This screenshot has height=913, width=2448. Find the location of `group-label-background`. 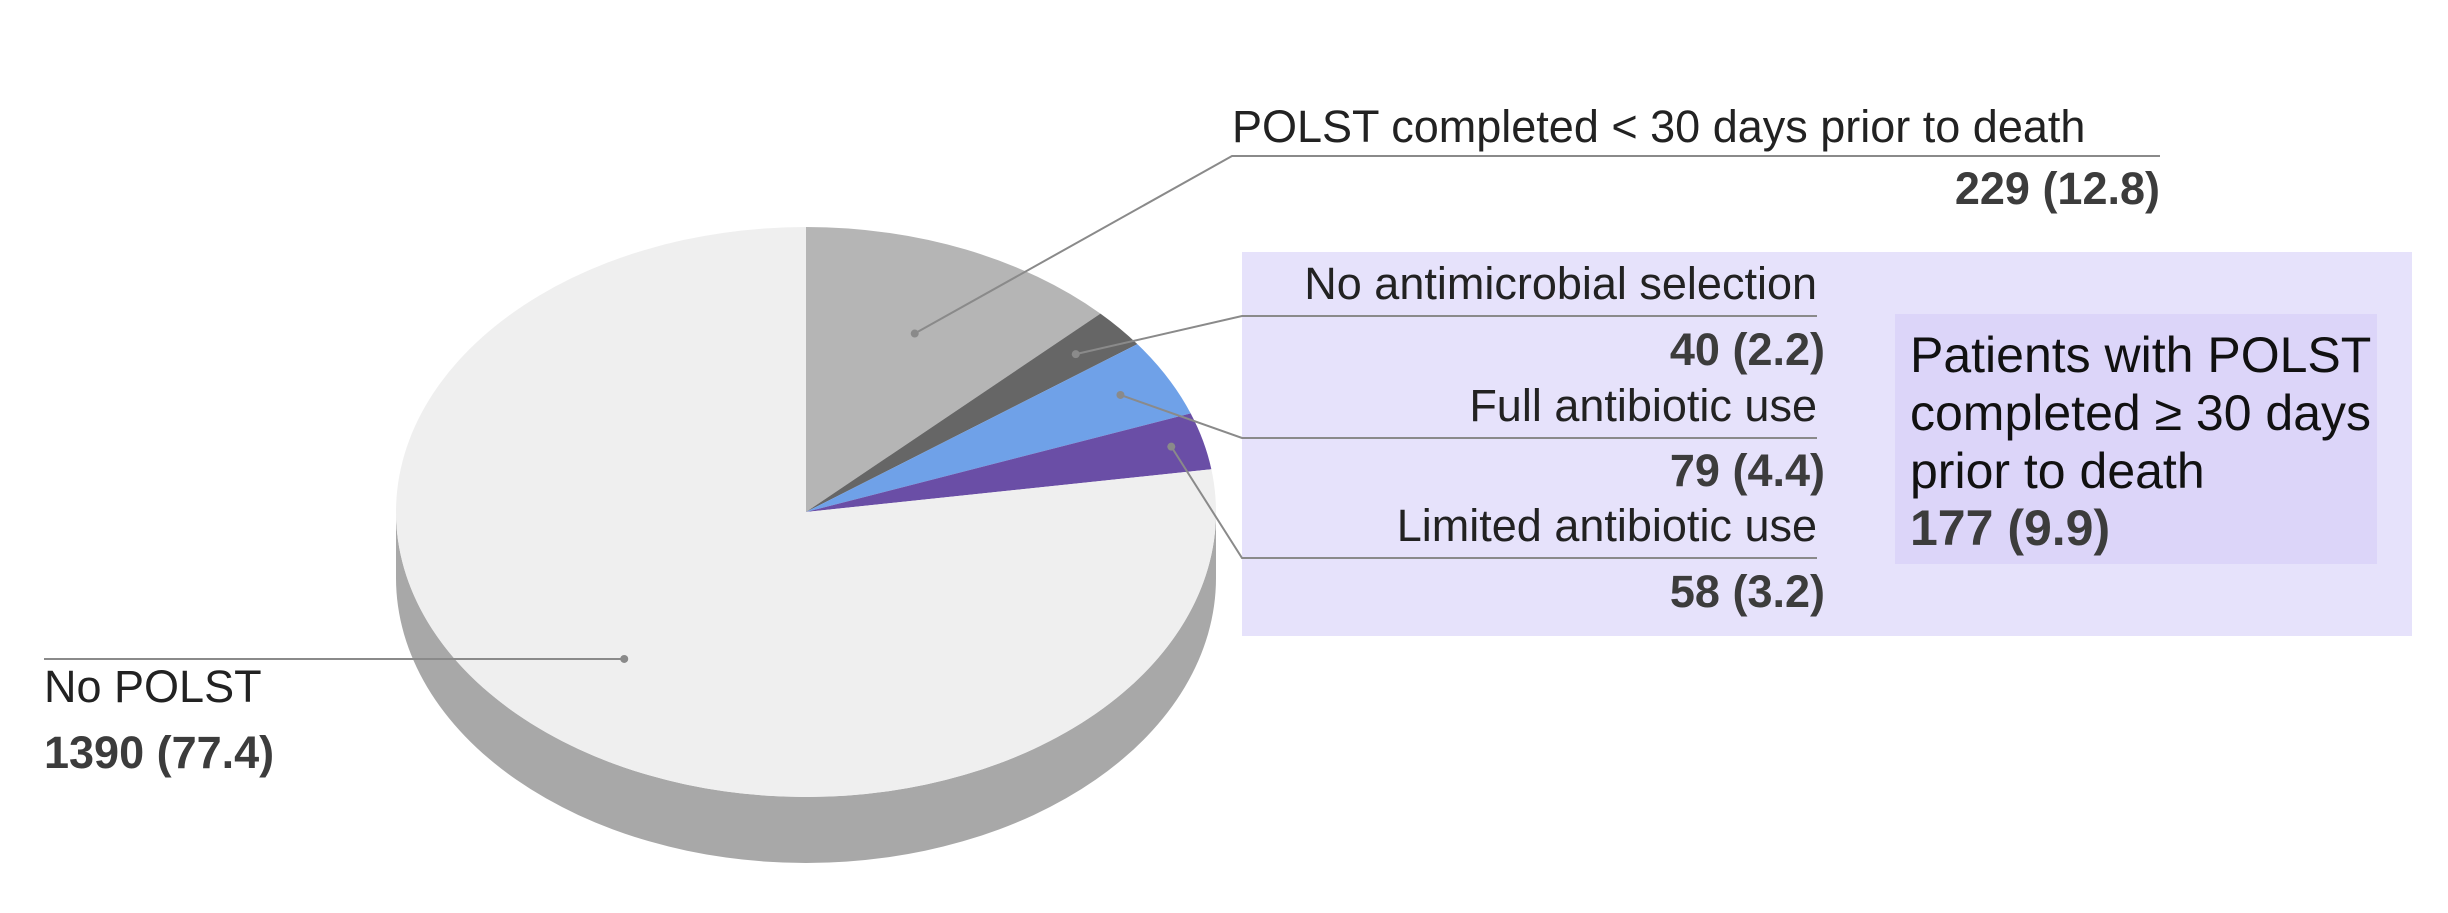

group-label-background is located at coordinates (2136, 439).